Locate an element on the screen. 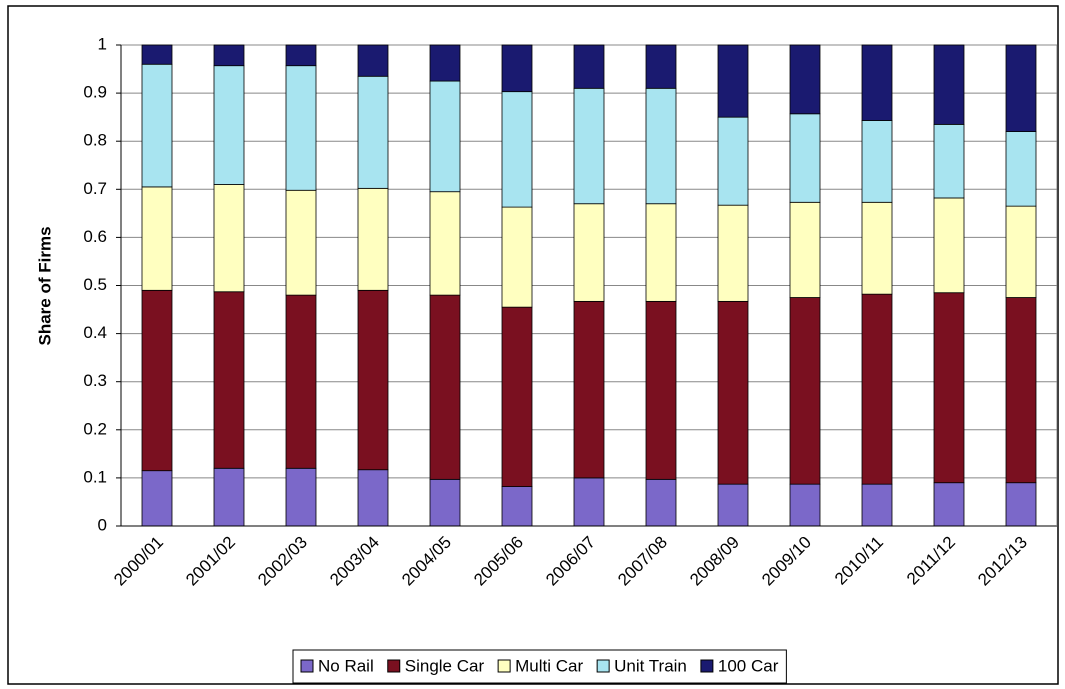  y-tick-label: 0.3 is located at coordinates (95, 380).